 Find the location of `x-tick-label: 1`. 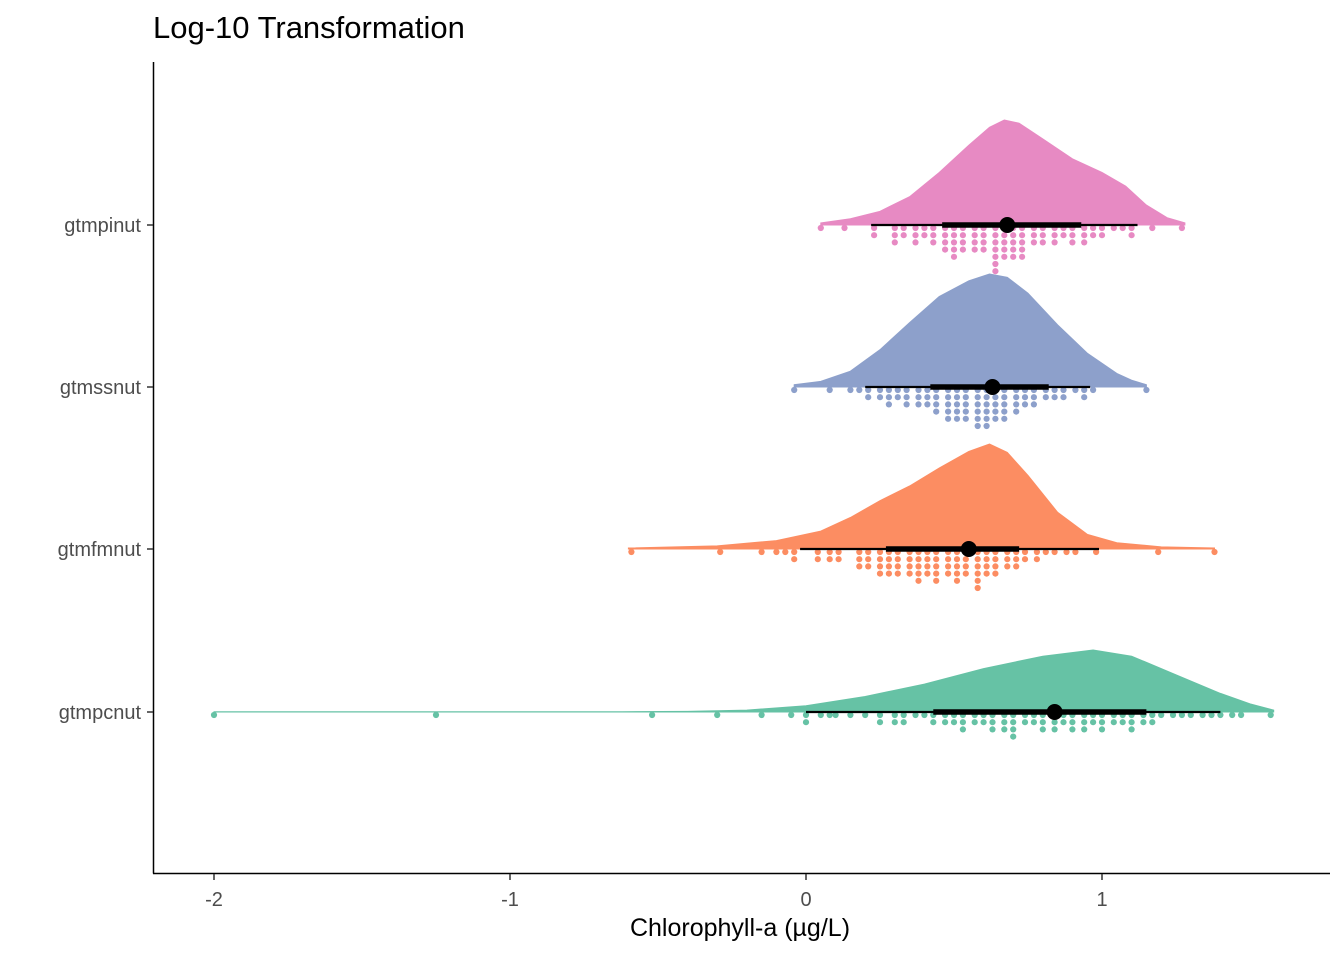

x-tick-label: 1 is located at coordinates (1101, 900).